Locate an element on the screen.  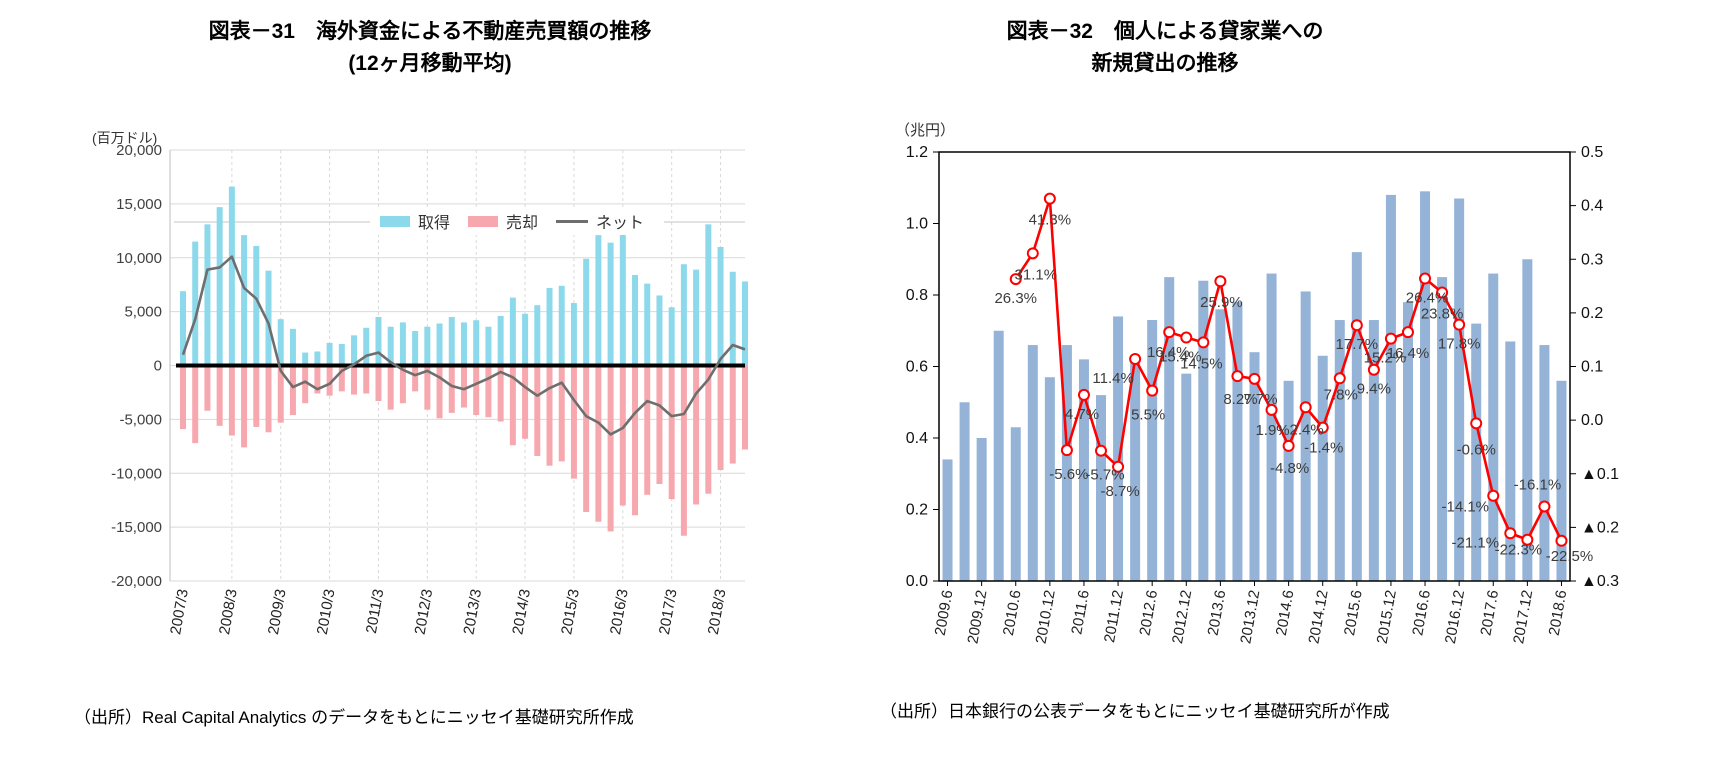
svg-text: 0 is located at coordinates (158, 366).